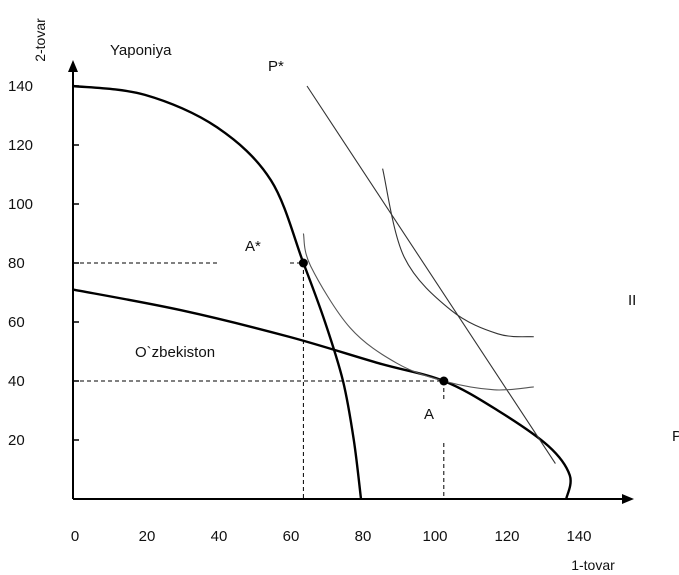  I want to click on label-p-star: P*, so click(276, 66).